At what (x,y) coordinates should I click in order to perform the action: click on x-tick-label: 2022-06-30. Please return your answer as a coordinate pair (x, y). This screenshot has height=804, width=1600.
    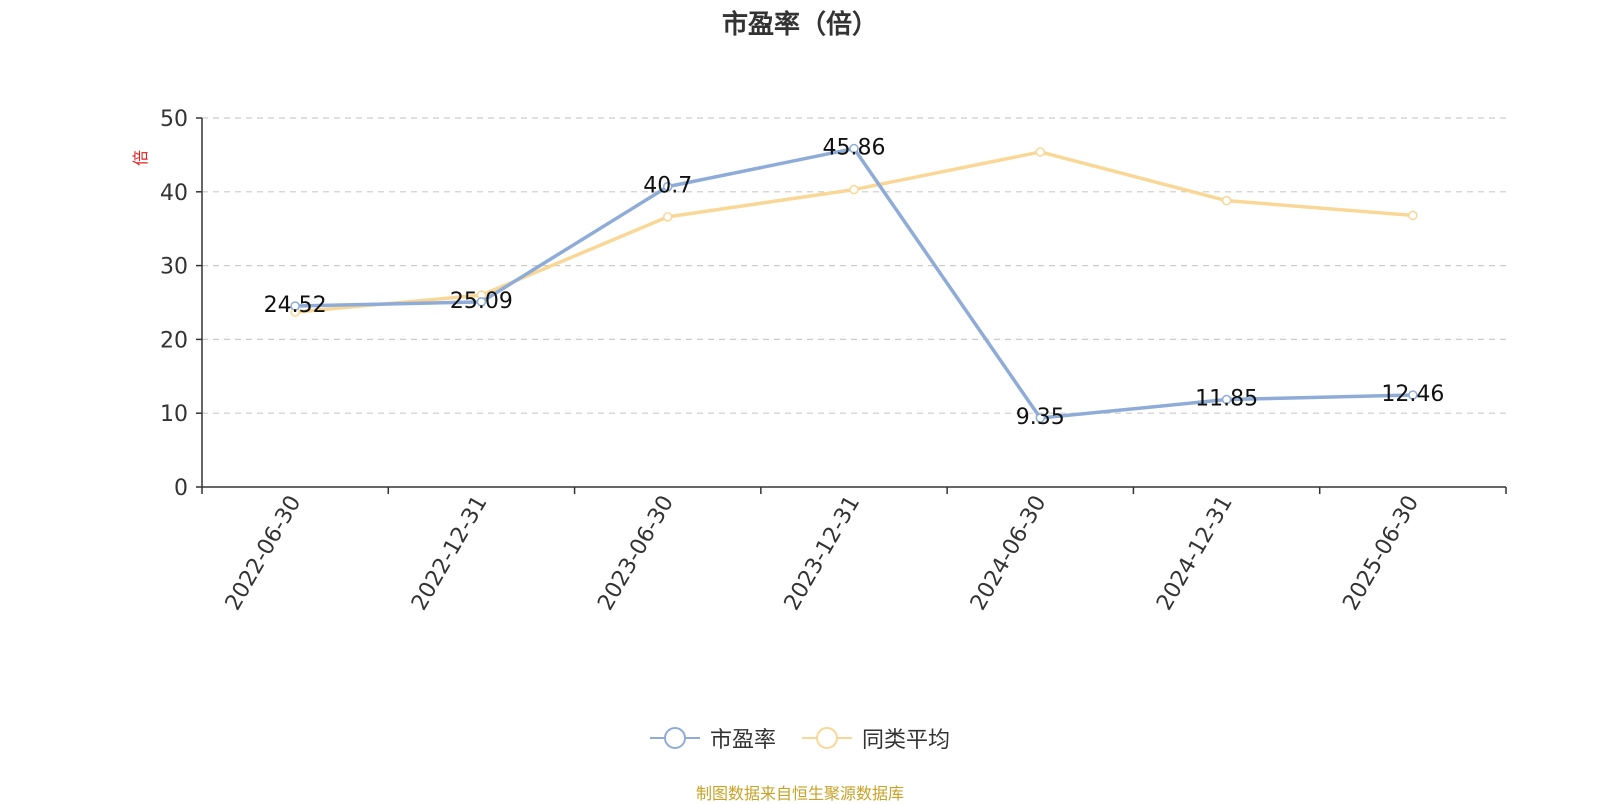
    Looking at the image, I should click on (264, 553).